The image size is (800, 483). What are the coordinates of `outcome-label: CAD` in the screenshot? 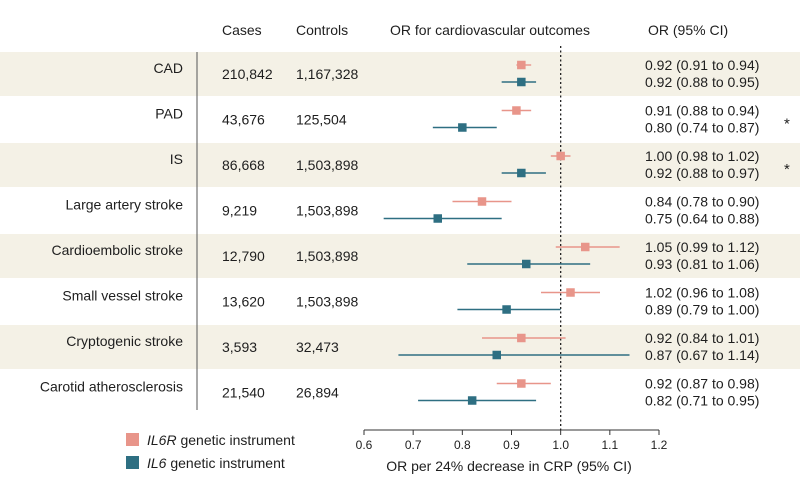 It's located at (168, 68).